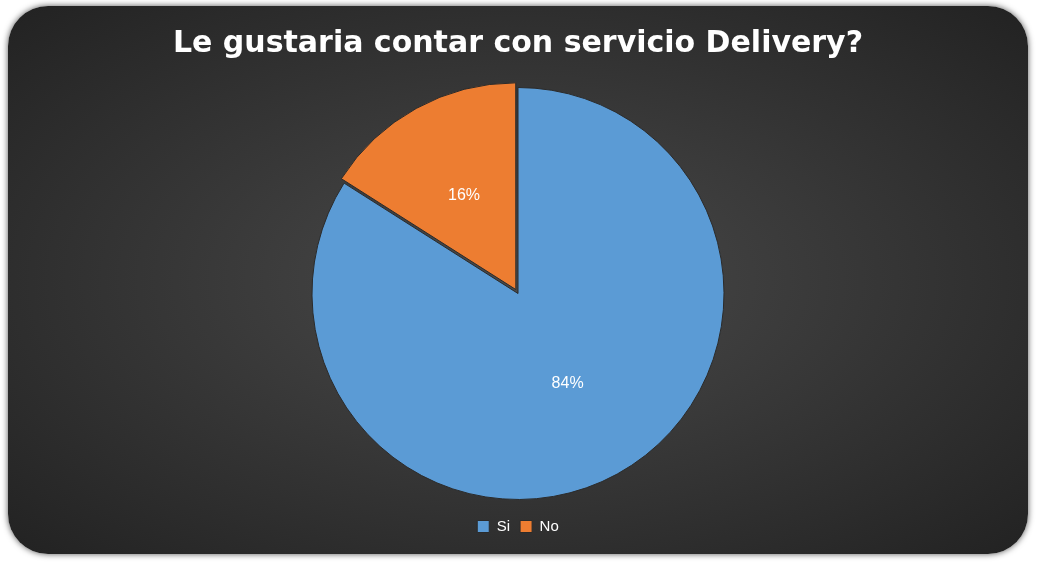 This screenshot has height=565, width=1038. I want to click on data-label: 84%, so click(567, 383).